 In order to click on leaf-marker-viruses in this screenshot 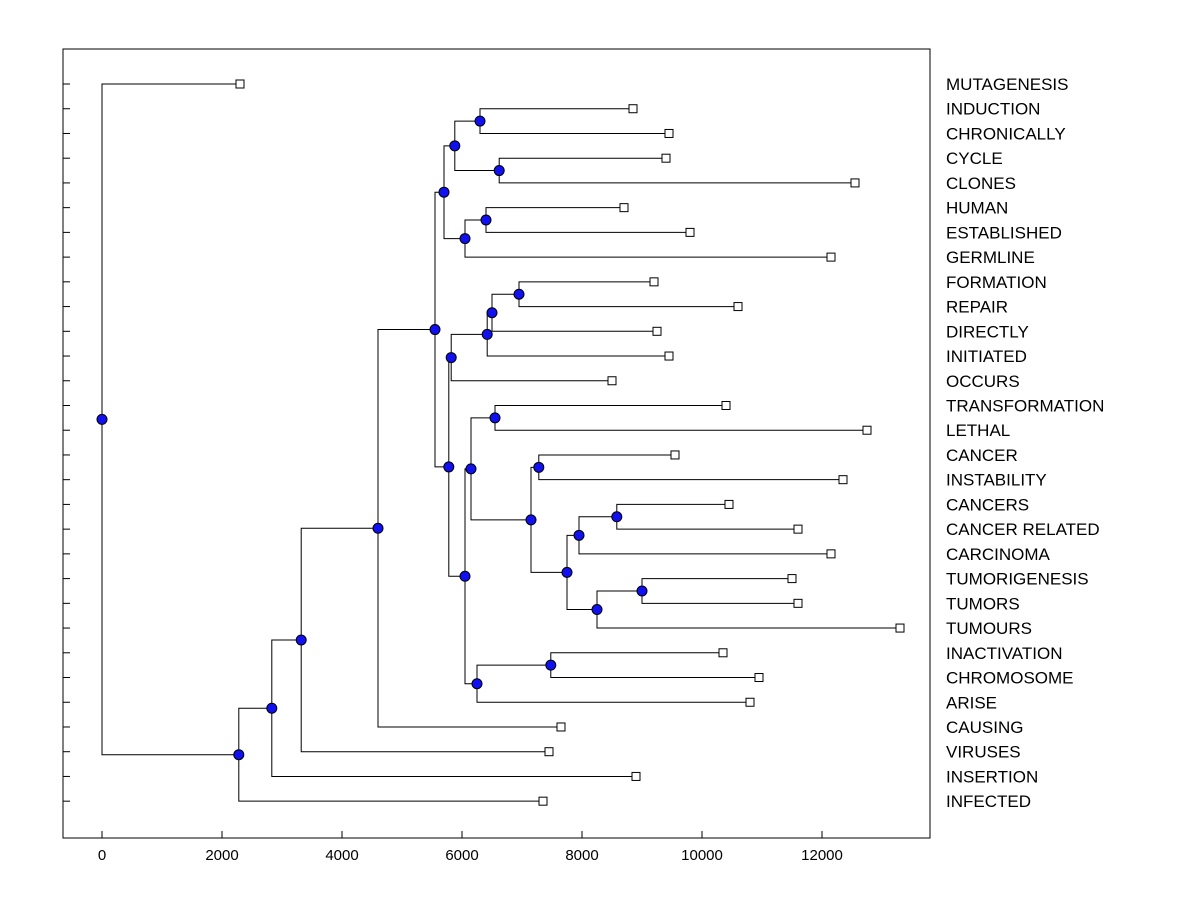, I will do `click(549, 752)`.